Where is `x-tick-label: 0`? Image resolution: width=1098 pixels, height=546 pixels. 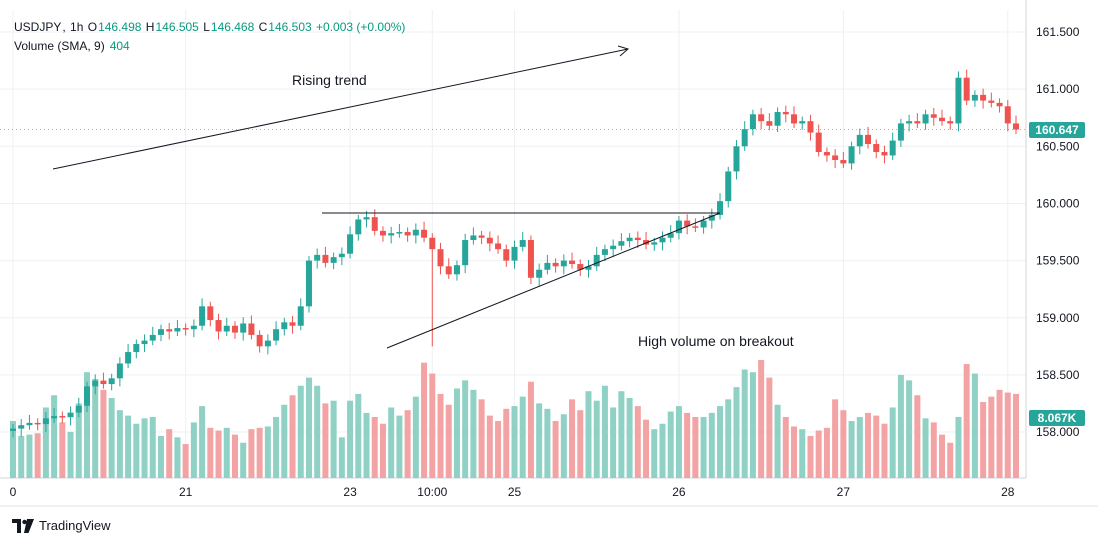
x-tick-label: 0 is located at coordinates (13, 492).